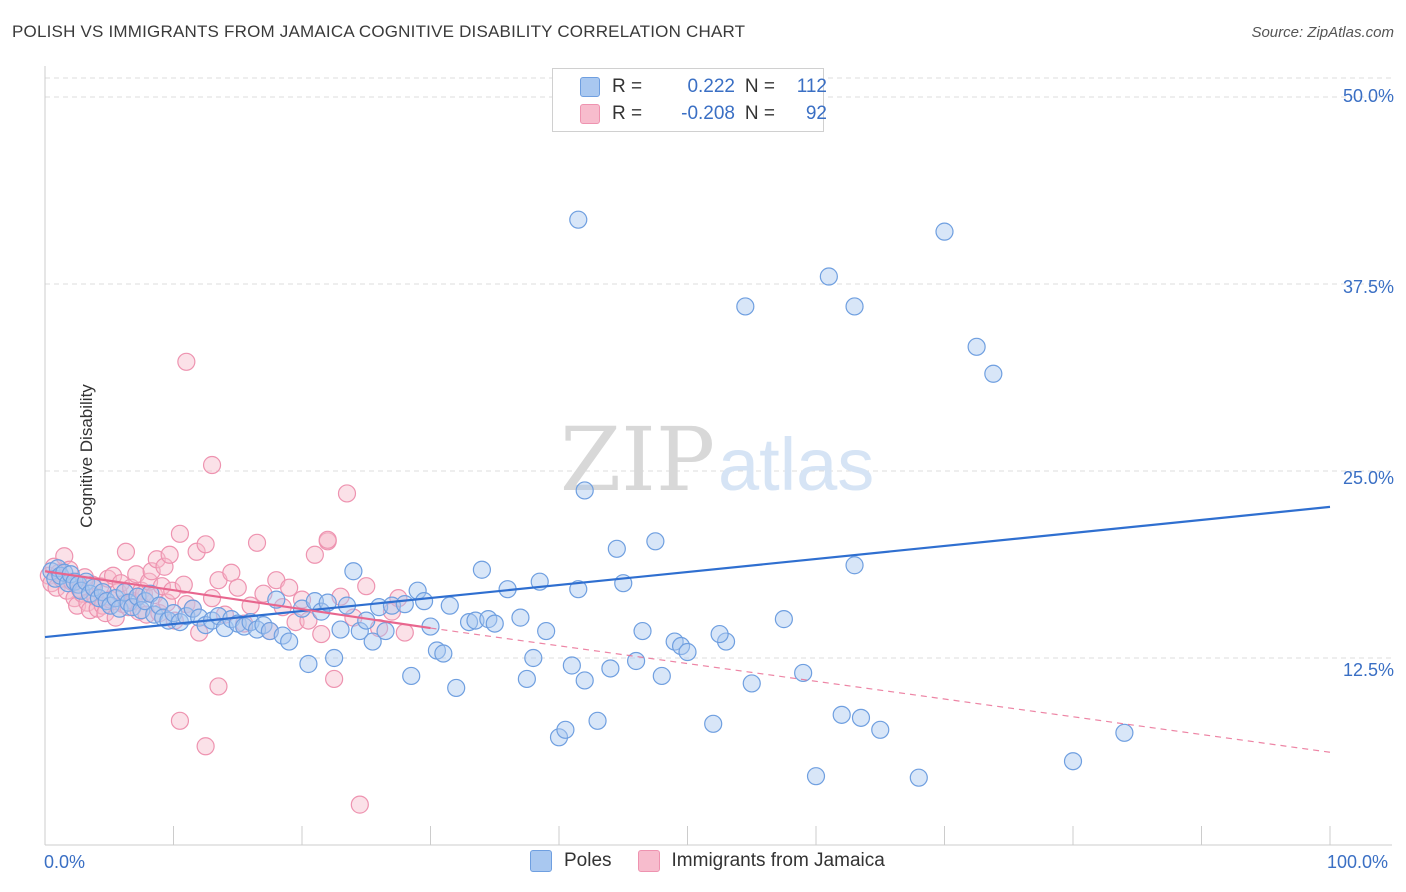 The image size is (1406, 892). What do you see at coordinates (86, 456) in the screenshot?
I see `y-axis-label: Cognitive Disability` at bounding box center [86, 456].